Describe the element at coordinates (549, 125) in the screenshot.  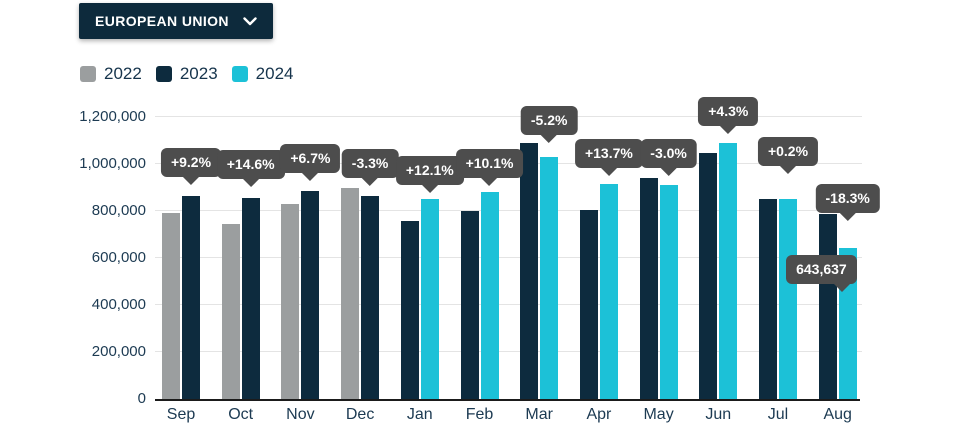
I see `callout-pct-mar: -5.2%` at that location.